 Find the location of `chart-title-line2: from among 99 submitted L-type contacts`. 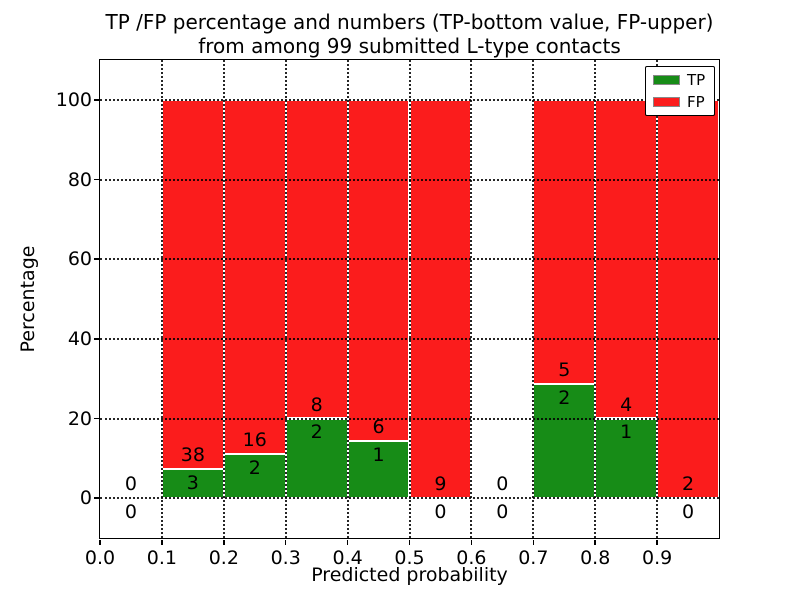

chart-title-line2: from among 99 submitted L-type contacts is located at coordinates (409, 46).